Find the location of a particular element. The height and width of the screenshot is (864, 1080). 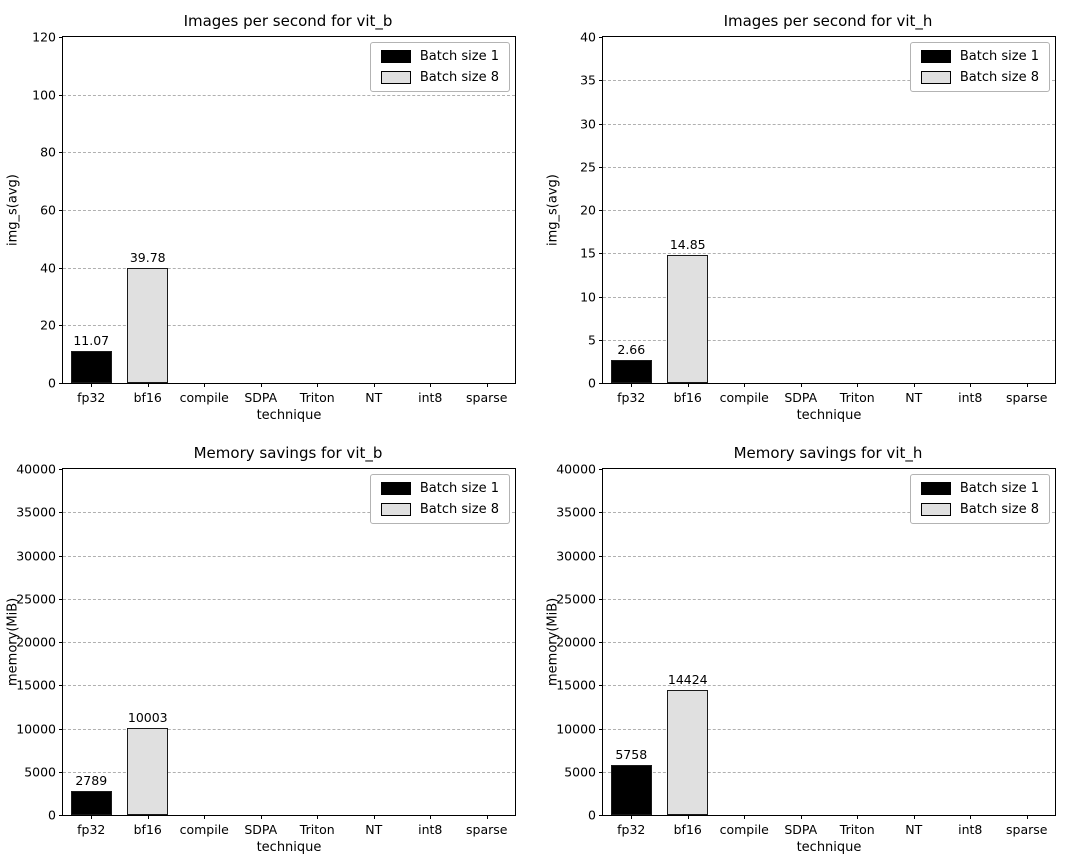

y-tick-label: 0 is located at coordinates (592, 383).